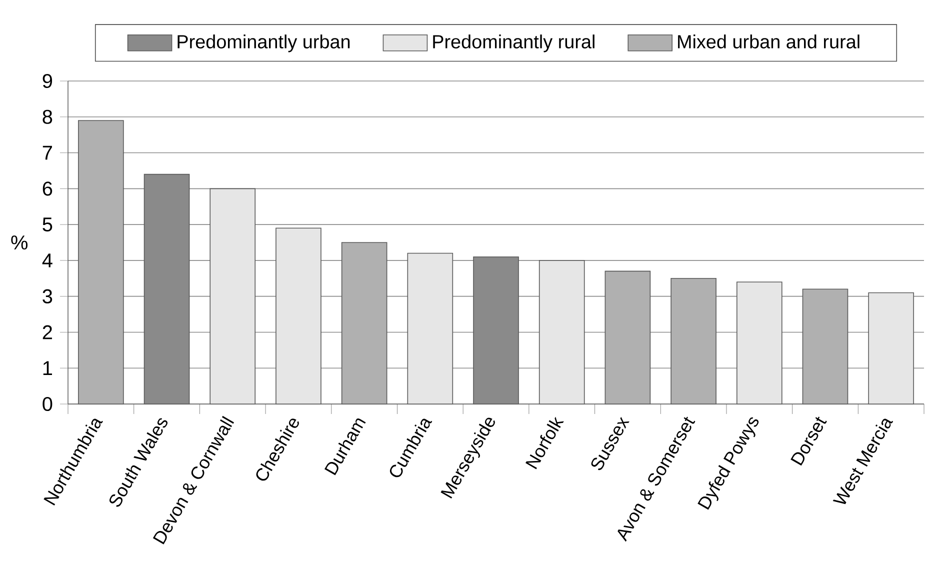  I want to click on y-tick-label: 9, so click(47, 81).